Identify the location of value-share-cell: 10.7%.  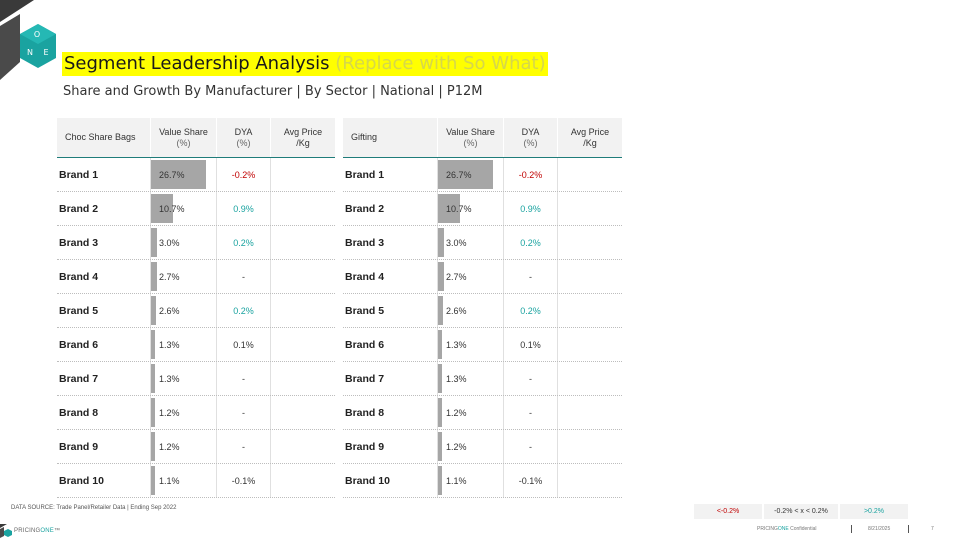
(183, 208).